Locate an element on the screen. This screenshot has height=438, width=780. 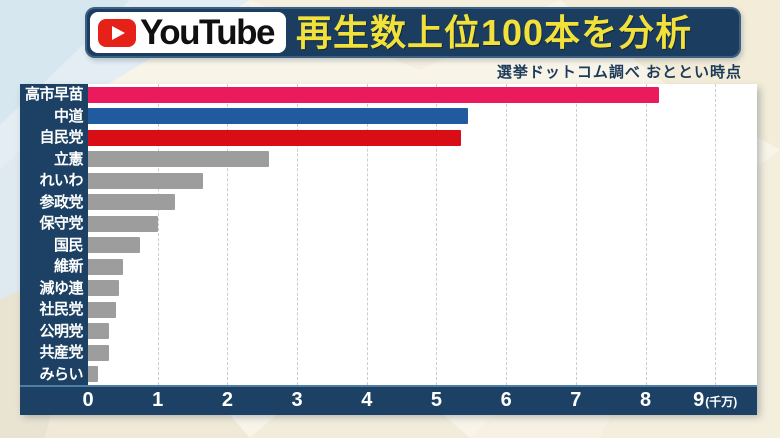
axis-inner: 0 1 2 3 4 5 6 7 8 9(千万) is located at coordinates (419, 401).